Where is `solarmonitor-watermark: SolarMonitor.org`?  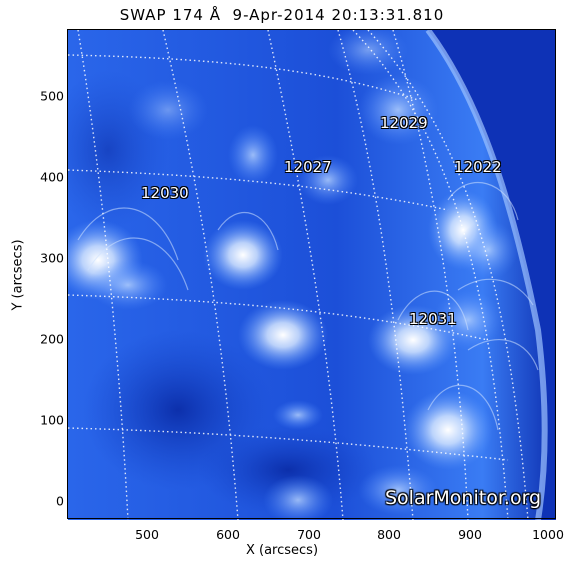
solarmonitor-watermark: SolarMonitor.org is located at coordinates (463, 498).